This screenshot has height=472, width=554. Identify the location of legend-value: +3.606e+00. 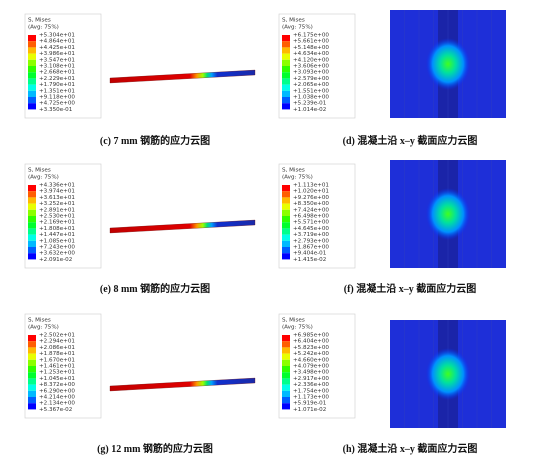
(311, 67).